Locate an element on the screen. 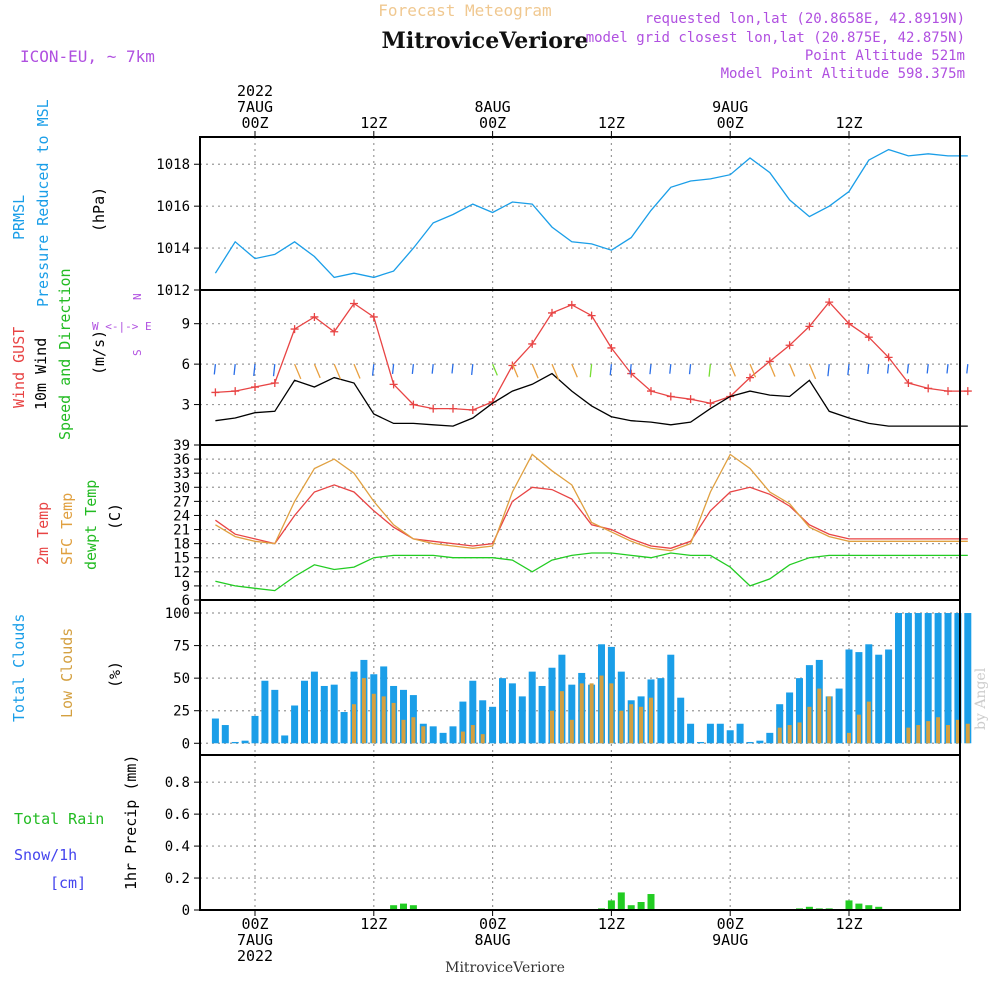 Image resolution: width=1000 pixels, height=1004 pixels. low-clouds-label: Low Clouds is located at coordinates (67, 673).